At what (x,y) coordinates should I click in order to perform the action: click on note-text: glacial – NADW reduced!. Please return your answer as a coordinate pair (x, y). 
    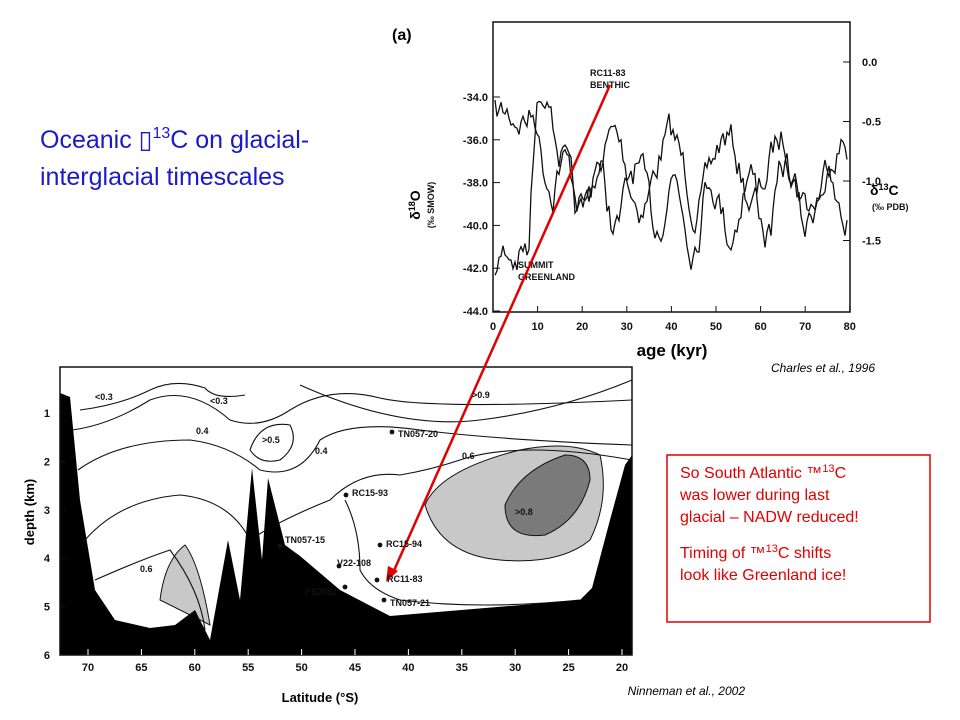
    Looking at the image, I should click on (769, 517).